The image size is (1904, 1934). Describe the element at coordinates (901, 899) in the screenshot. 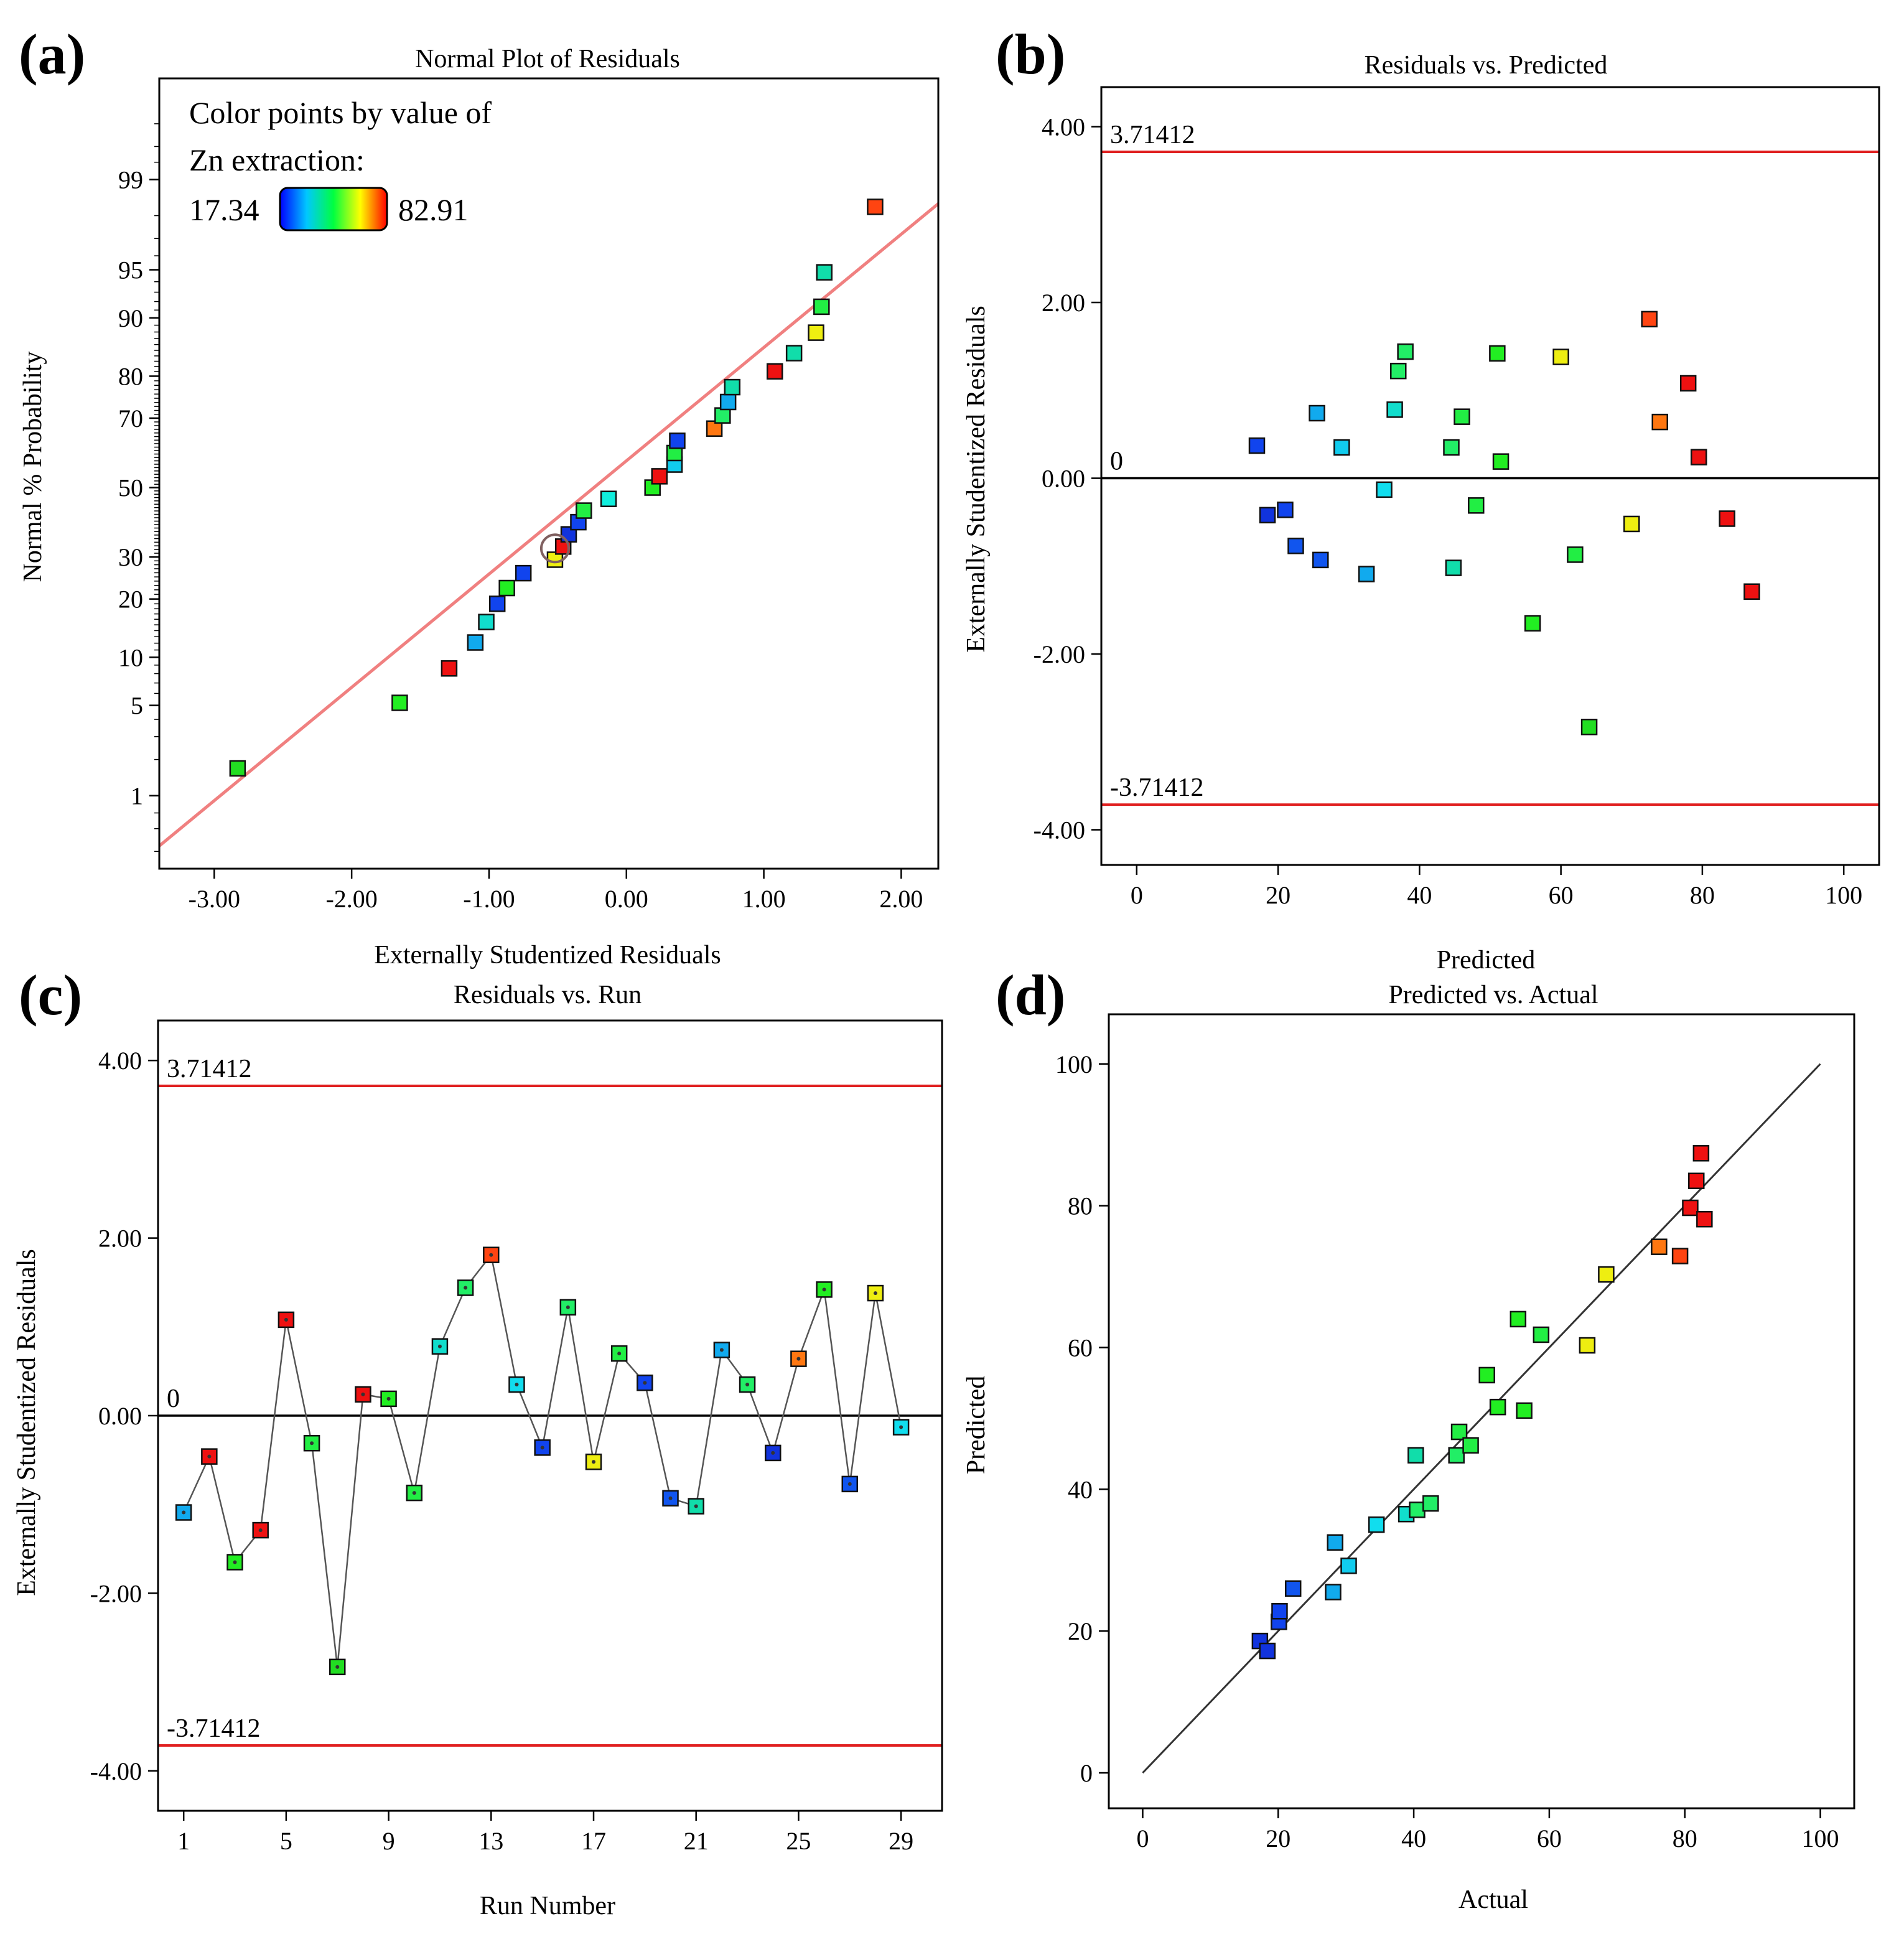

I see `x-tick-label: 2.00` at that location.